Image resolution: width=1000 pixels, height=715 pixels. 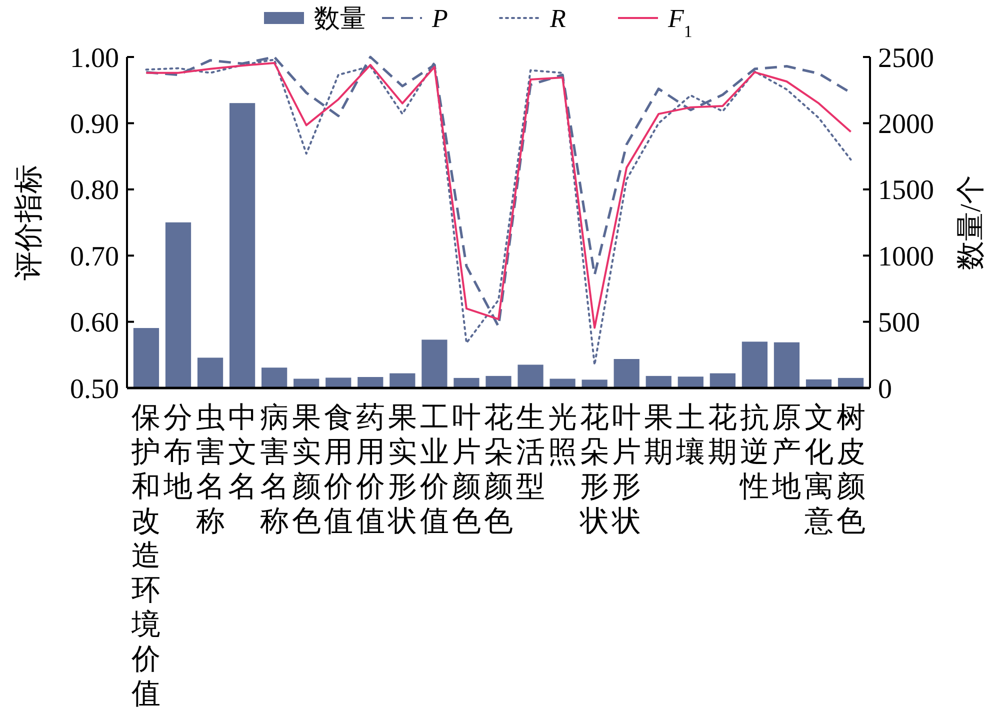 I want to click on x-tick-label: 花期, so click(x=723, y=435).